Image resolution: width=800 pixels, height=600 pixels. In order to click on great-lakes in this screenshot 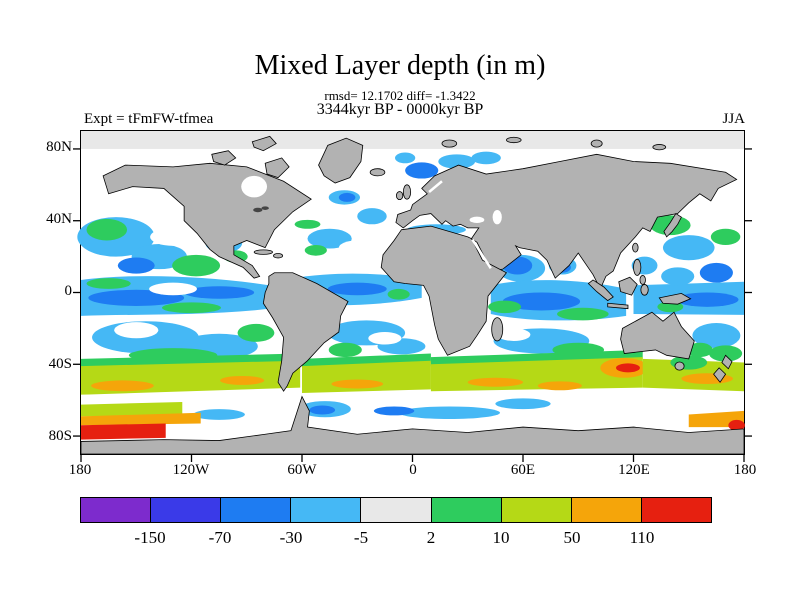, I will do `click(258, 210)`.